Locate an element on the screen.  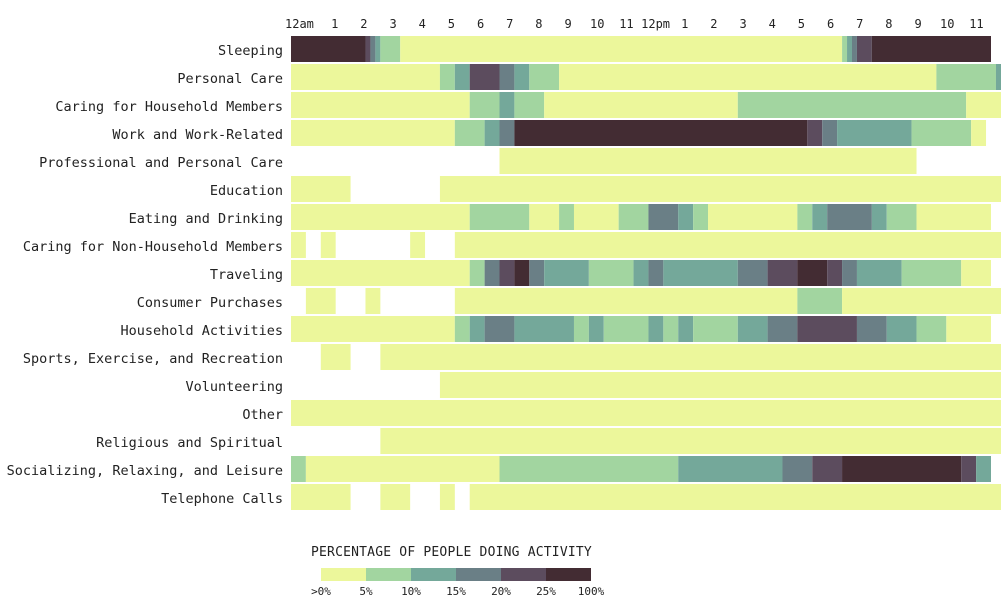
row-label: Sleeping is located at coordinates (250, 51).